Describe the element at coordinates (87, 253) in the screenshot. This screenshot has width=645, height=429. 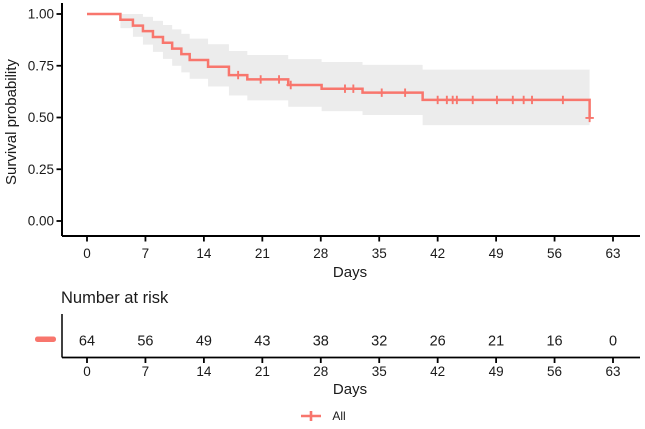
I see `x-tick-label: 0` at that location.